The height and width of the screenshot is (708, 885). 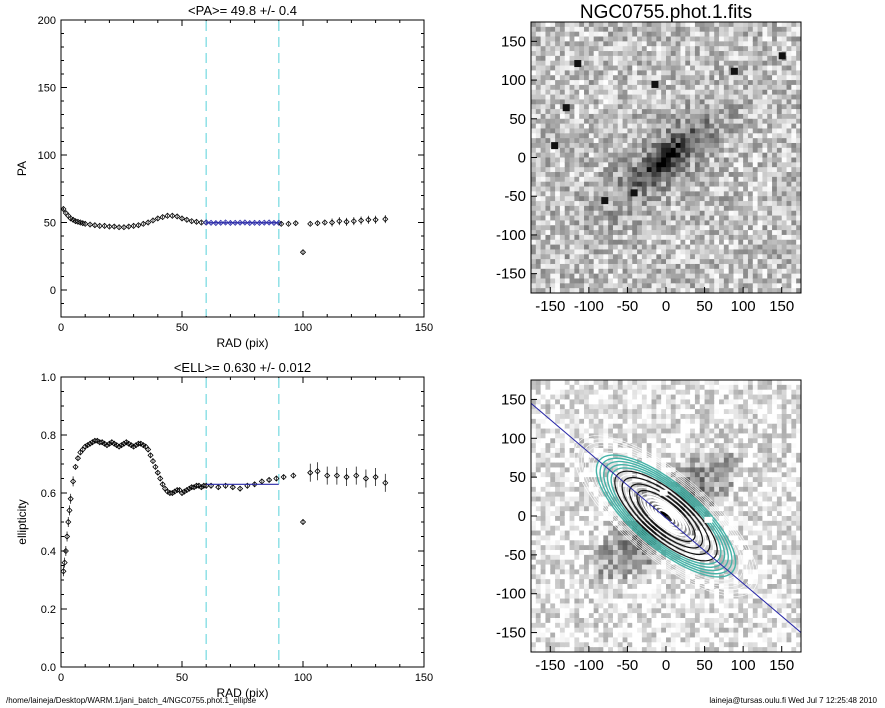 I want to click on data-point, so click(x=353, y=221).